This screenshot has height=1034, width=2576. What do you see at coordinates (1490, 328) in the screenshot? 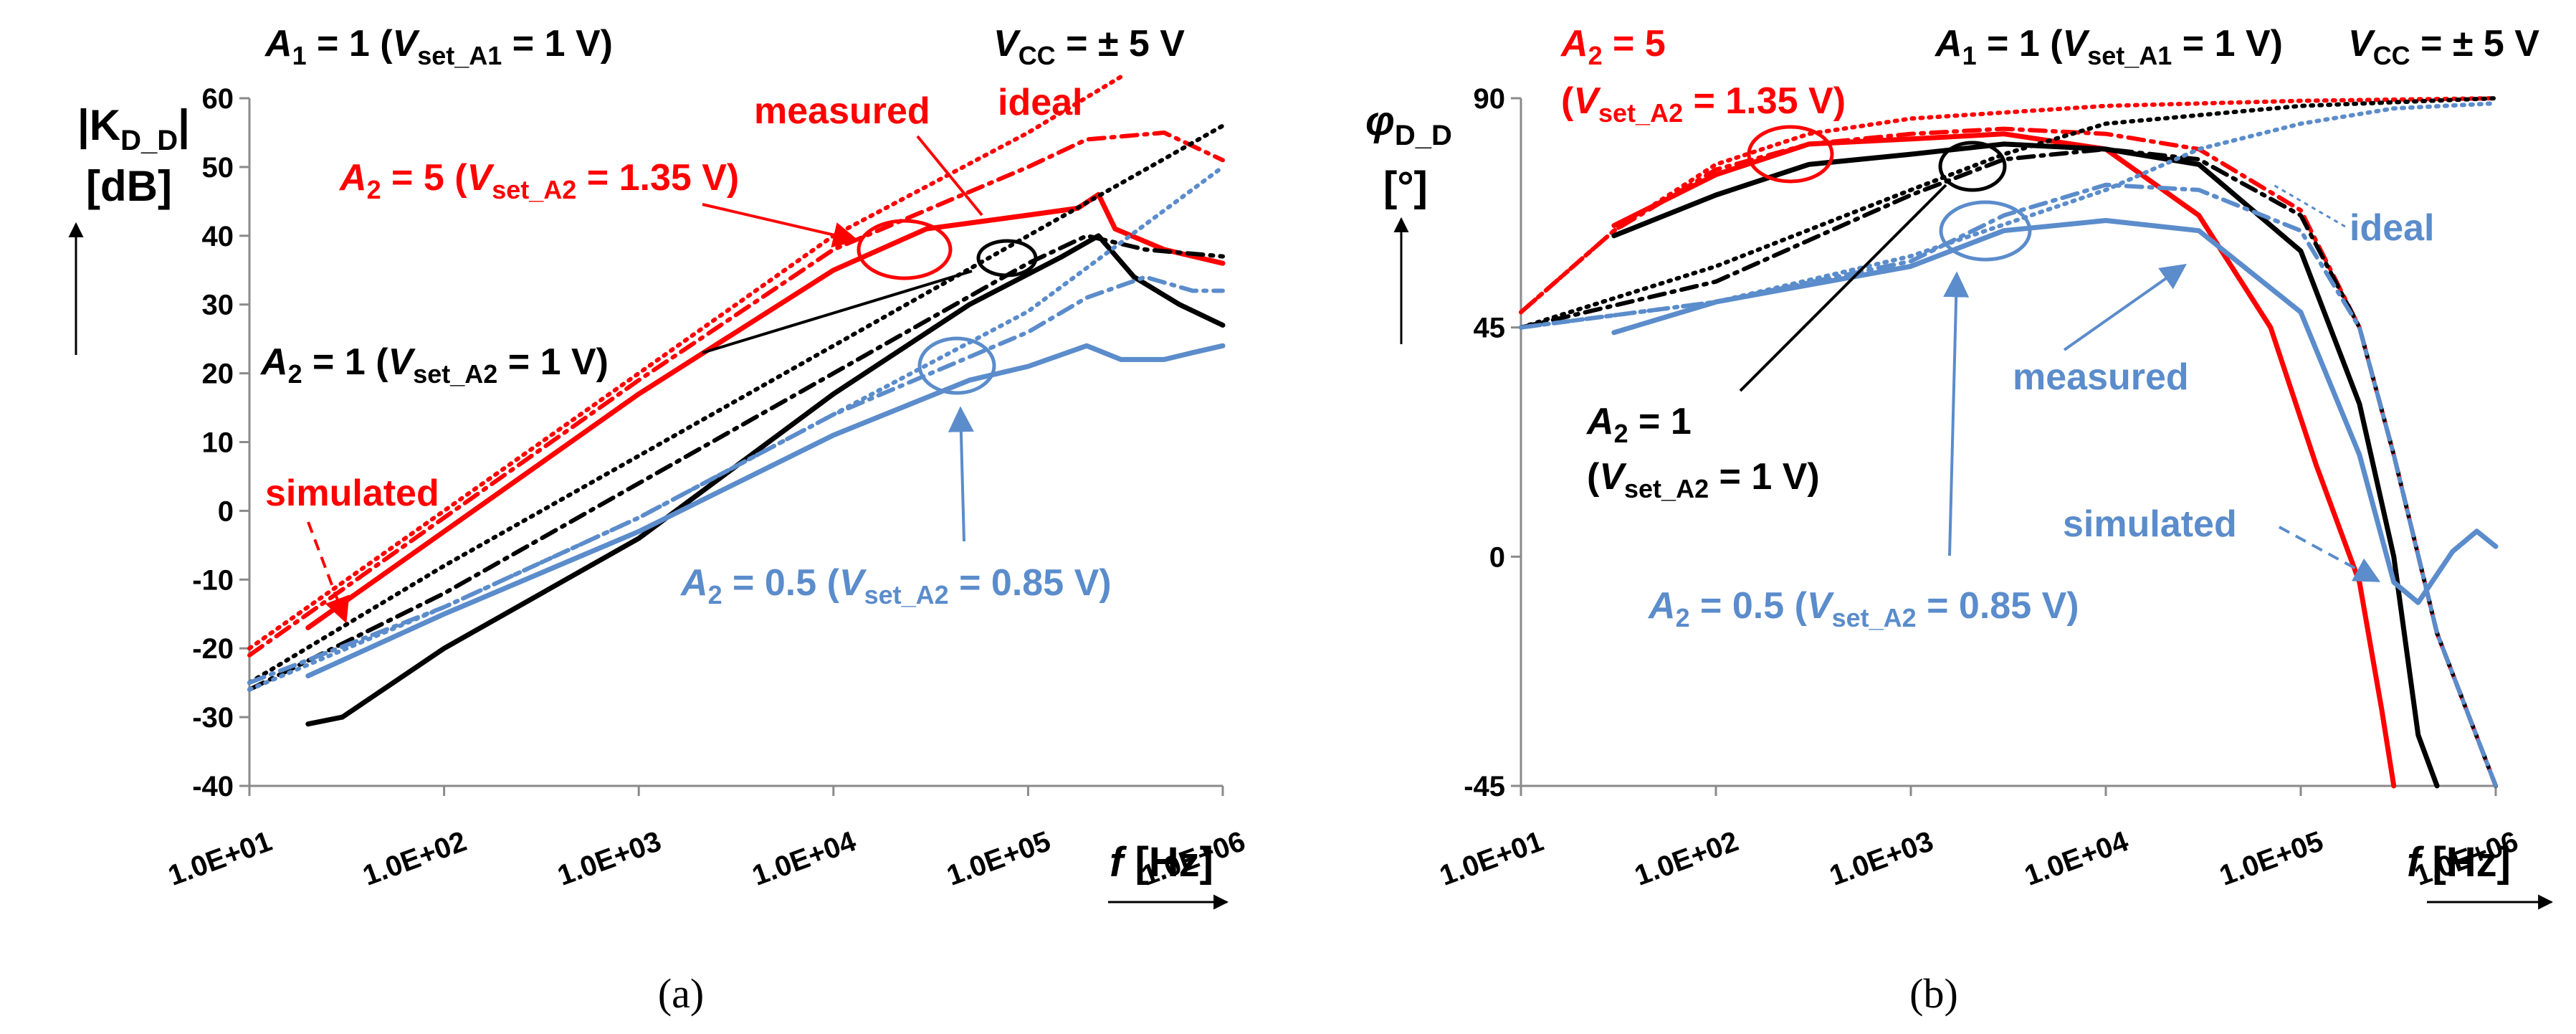
I see `panel-b-y-tick-label: 45` at bounding box center [1490, 328].